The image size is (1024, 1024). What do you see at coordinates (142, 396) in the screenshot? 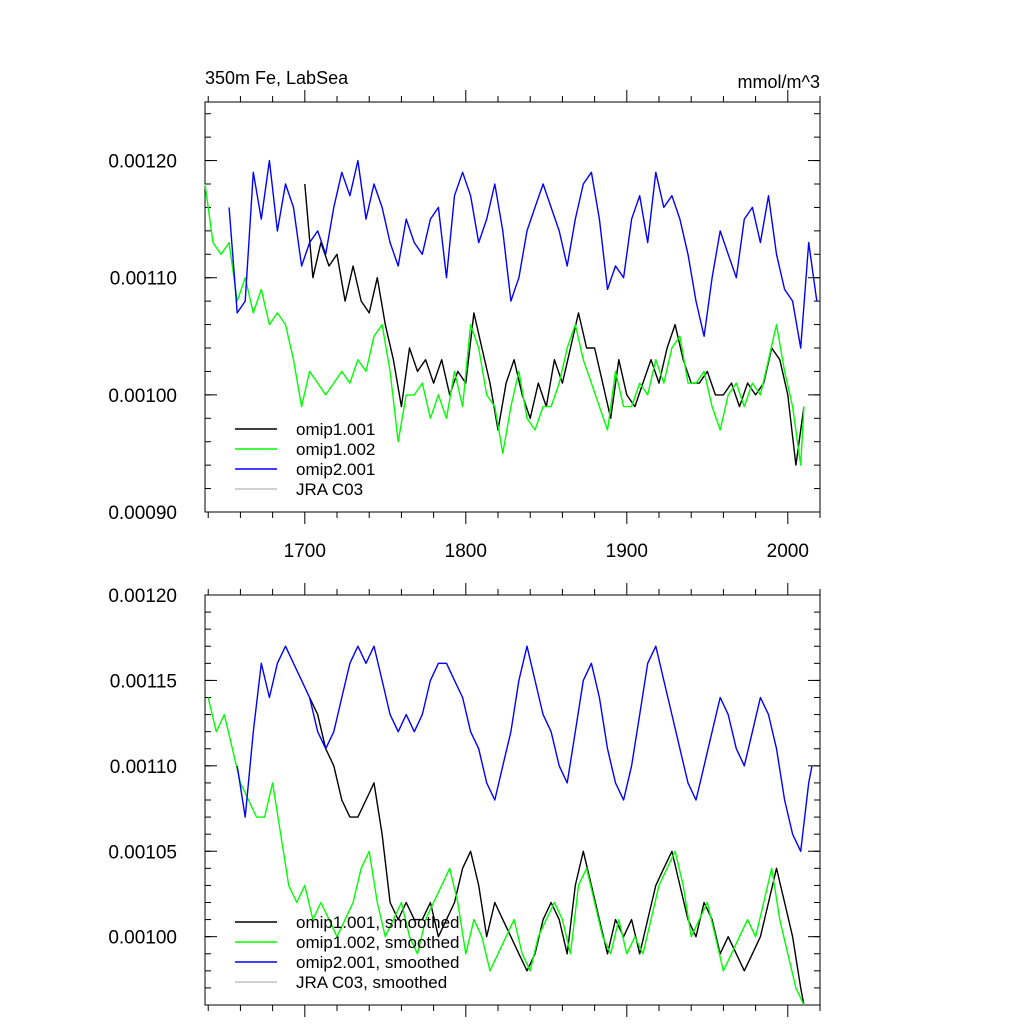
I see `top-ytick-label: 0.00100` at bounding box center [142, 396].